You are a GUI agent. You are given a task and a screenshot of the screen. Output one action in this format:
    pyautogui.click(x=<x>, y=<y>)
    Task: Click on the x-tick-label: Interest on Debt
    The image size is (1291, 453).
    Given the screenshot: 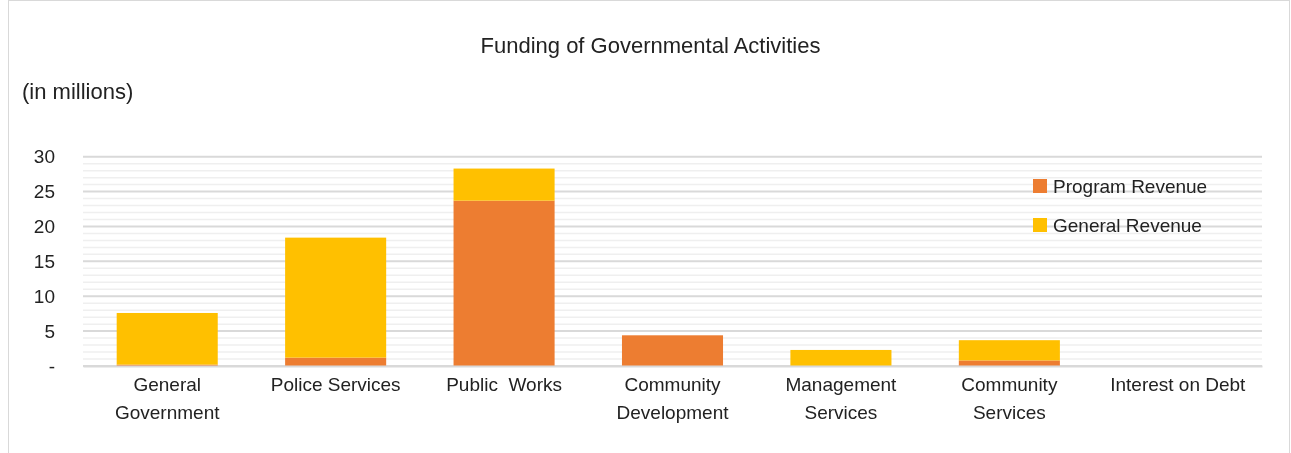 What is the action you would take?
    pyautogui.click(x=1178, y=385)
    